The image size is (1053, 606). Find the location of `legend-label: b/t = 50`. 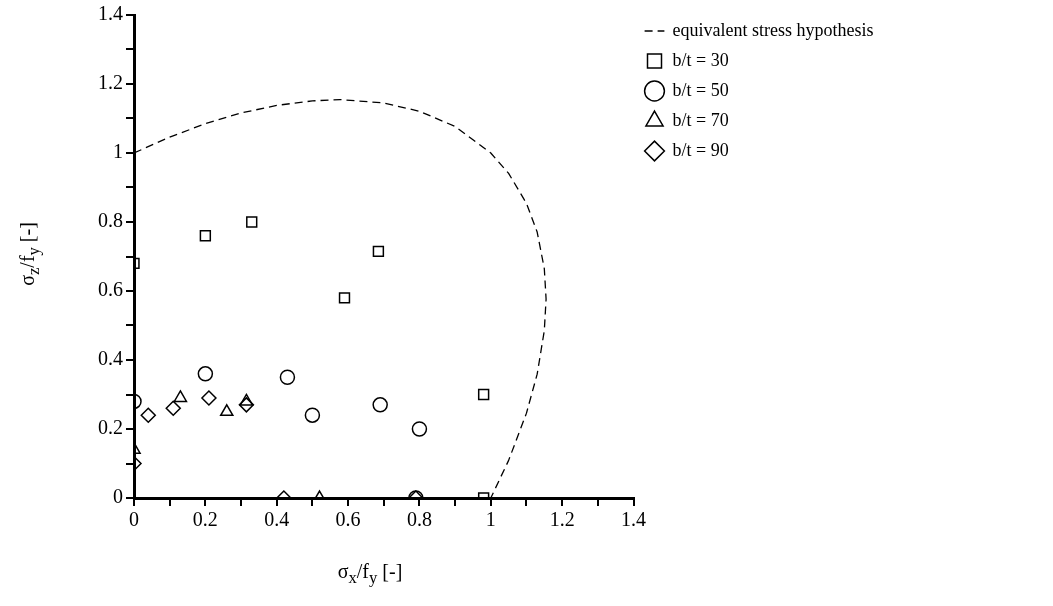

legend-label: b/t = 50 is located at coordinates (700, 89).